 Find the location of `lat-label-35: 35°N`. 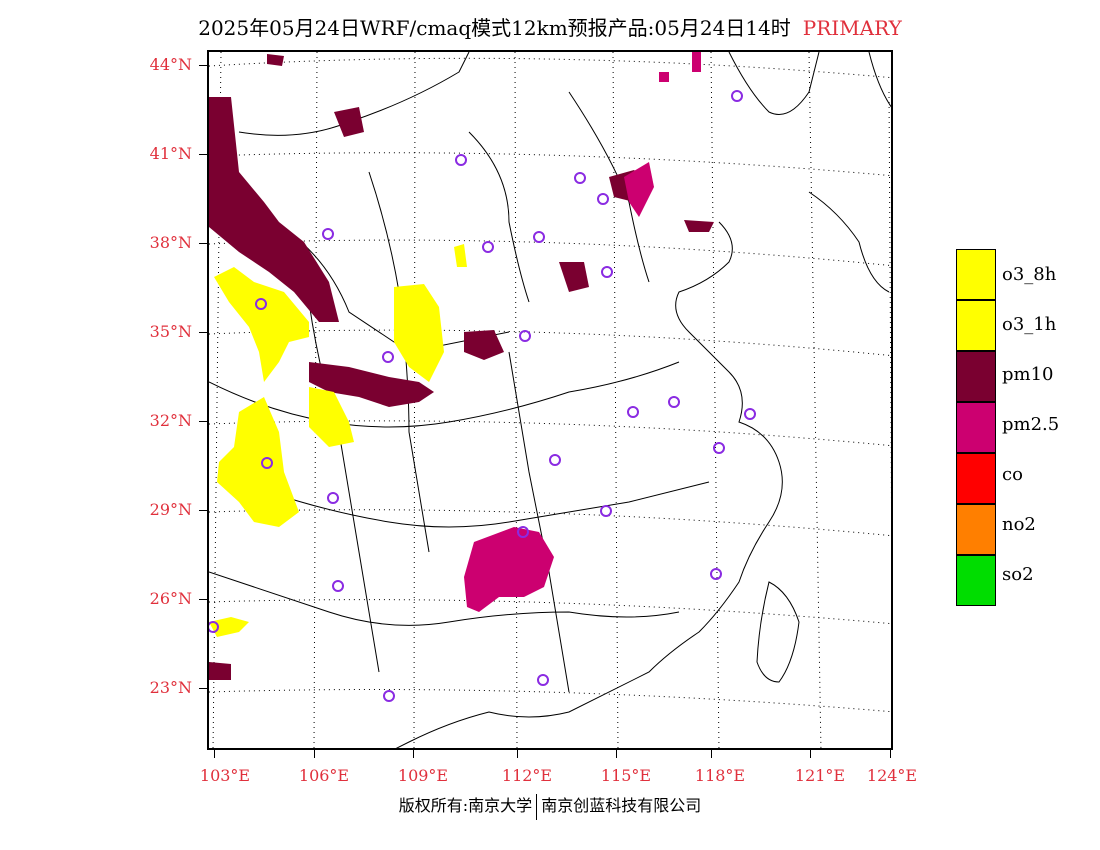

lat-label-35: 35°N is located at coordinates (170, 331).